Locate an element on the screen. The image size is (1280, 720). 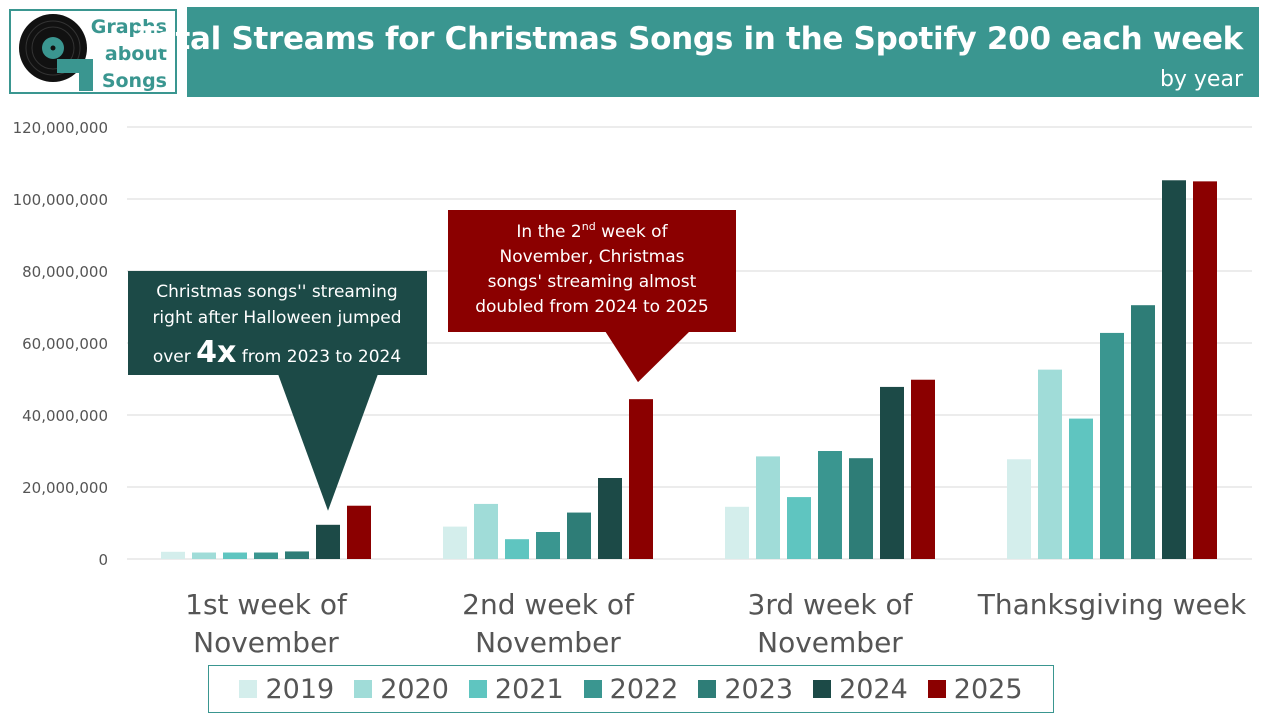
legend-item-2019: 2019 is located at coordinates (286, 689).